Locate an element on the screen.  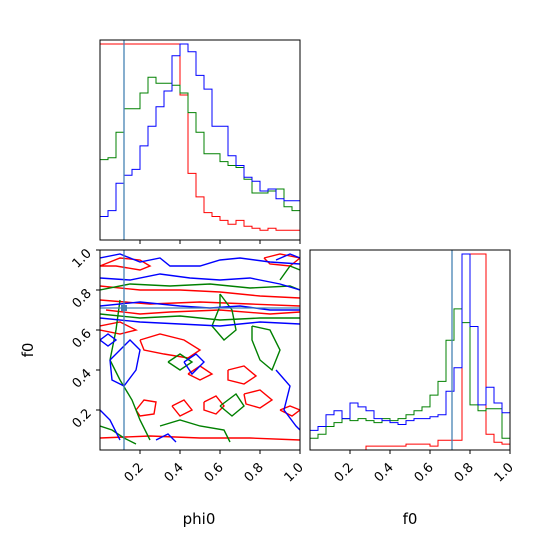
y-axis-label-f0: f0 is located at coordinates (28, 350).